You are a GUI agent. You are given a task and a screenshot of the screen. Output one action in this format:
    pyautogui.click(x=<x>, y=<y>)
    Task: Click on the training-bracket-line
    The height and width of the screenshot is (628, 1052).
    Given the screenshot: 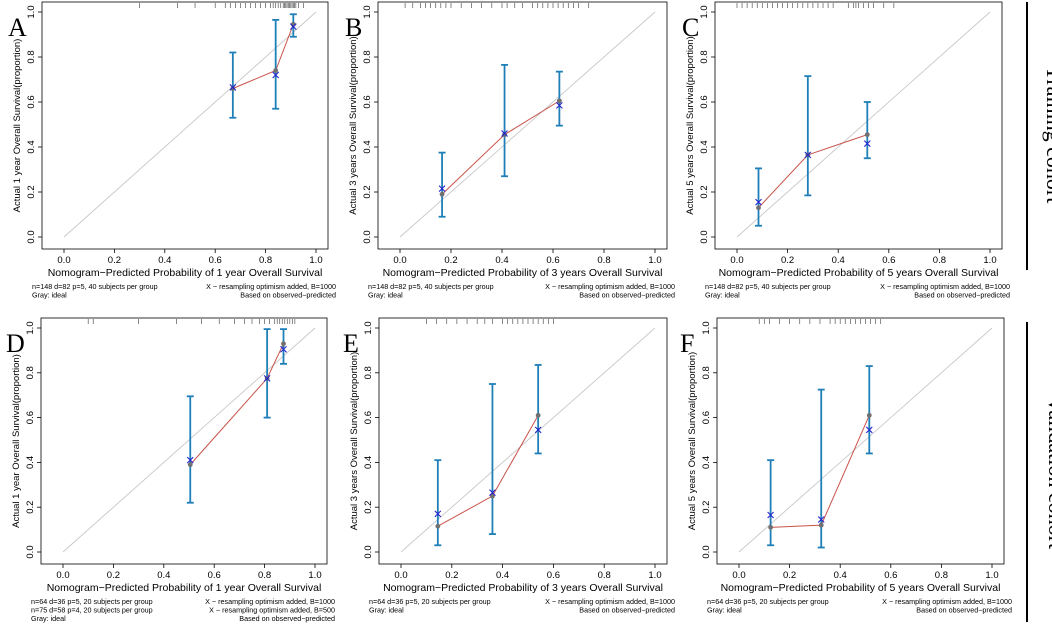 What is the action you would take?
    pyautogui.click(x=1027, y=136)
    